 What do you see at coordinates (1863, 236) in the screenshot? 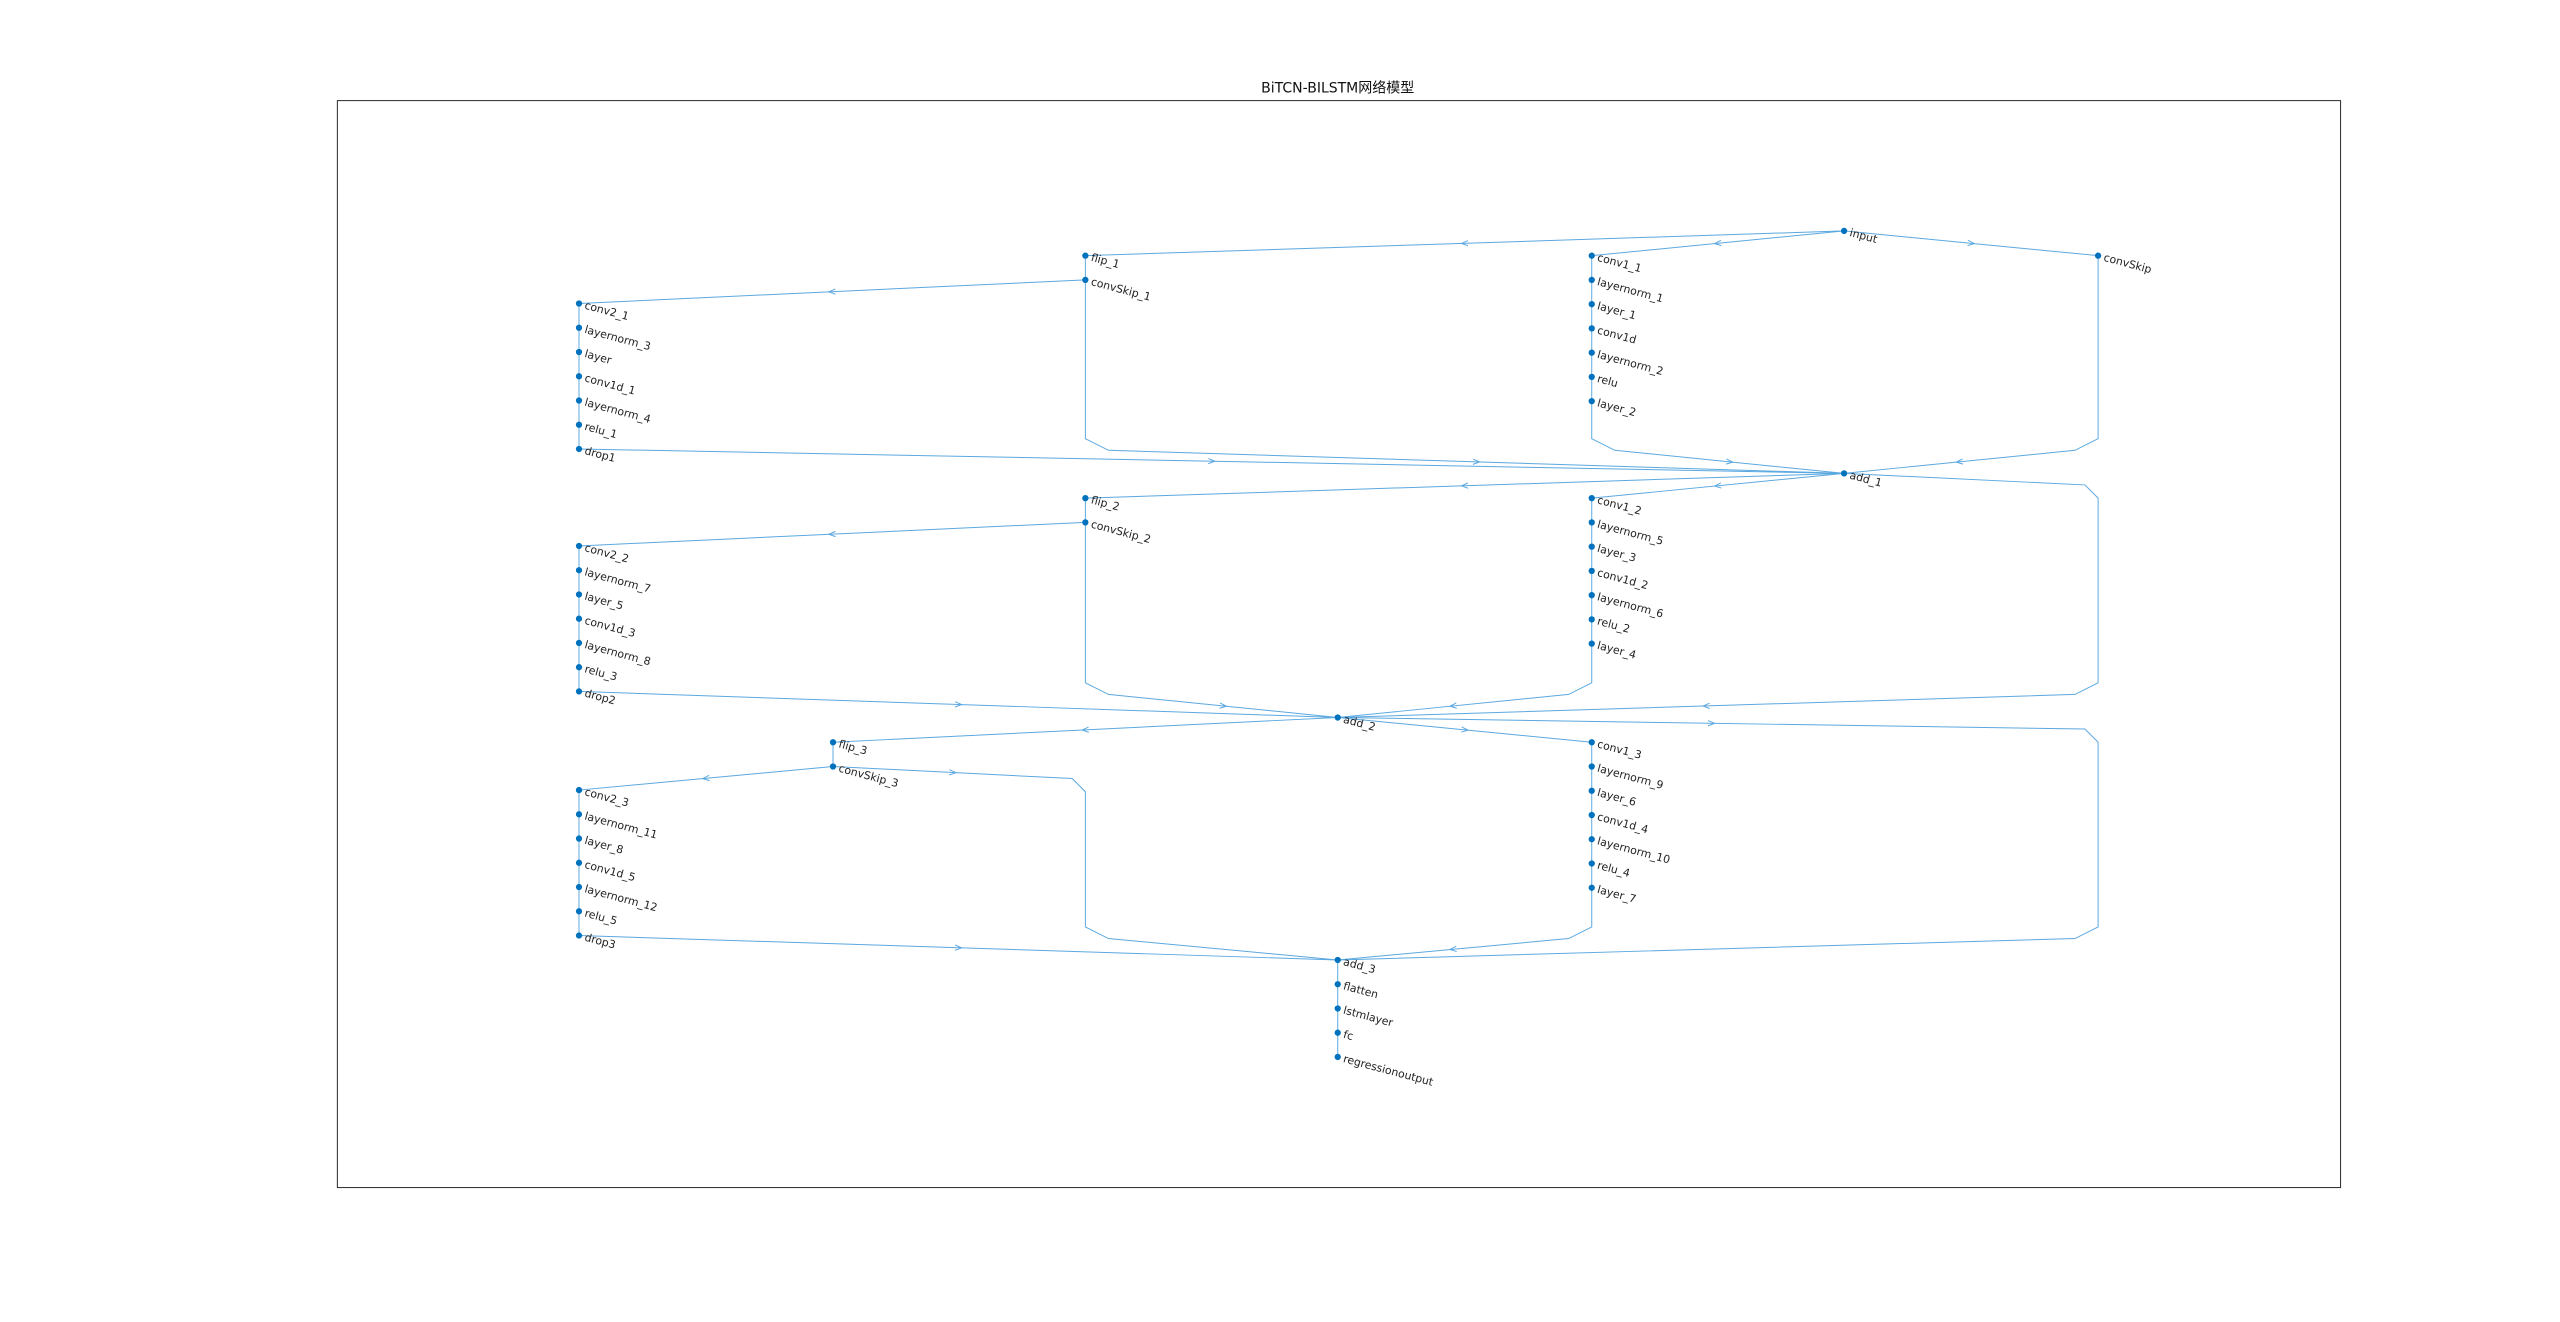
I see `node-label: input` at bounding box center [1863, 236].